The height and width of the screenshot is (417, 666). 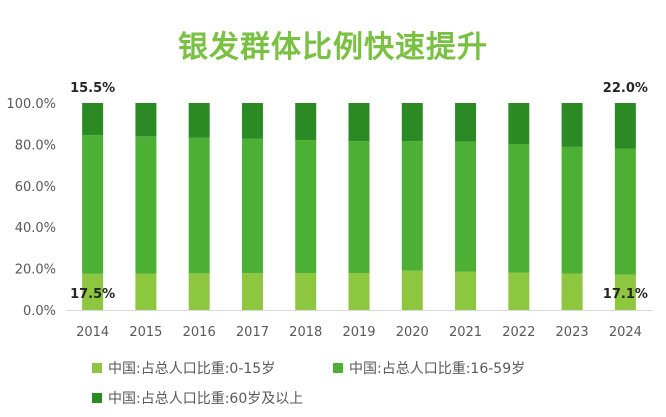 What do you see at coordinates (92, 332) in the screenshot?
I see `x-tick-label: 2014` at bounding box center [92, 332].